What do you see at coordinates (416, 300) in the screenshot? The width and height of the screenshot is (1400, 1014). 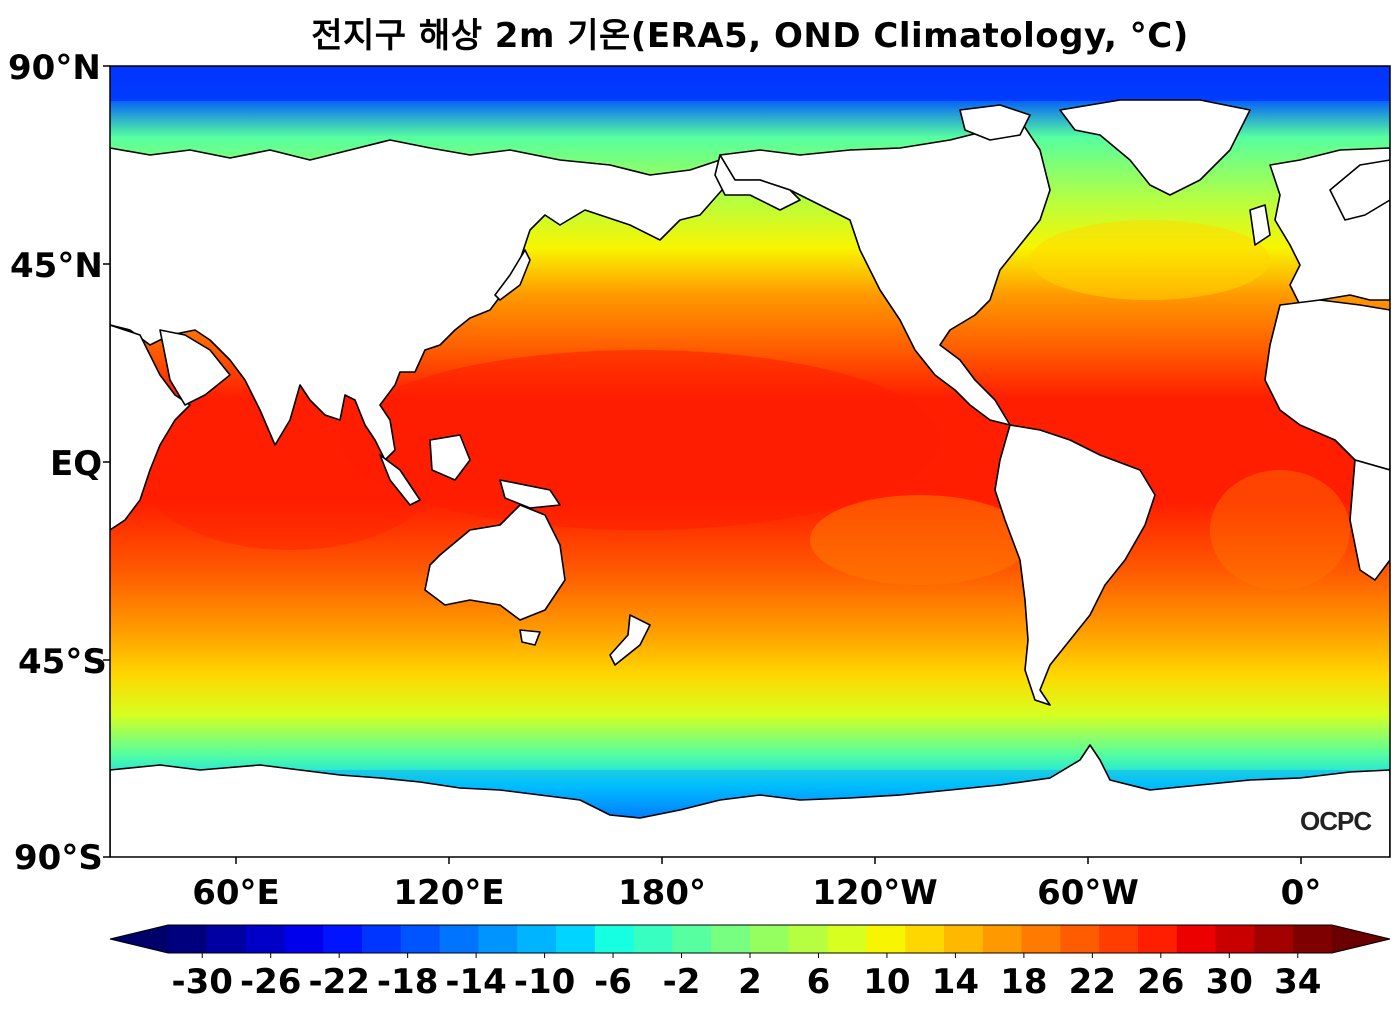 I see `eurasia-landmass` at bounding box center [416, 300].